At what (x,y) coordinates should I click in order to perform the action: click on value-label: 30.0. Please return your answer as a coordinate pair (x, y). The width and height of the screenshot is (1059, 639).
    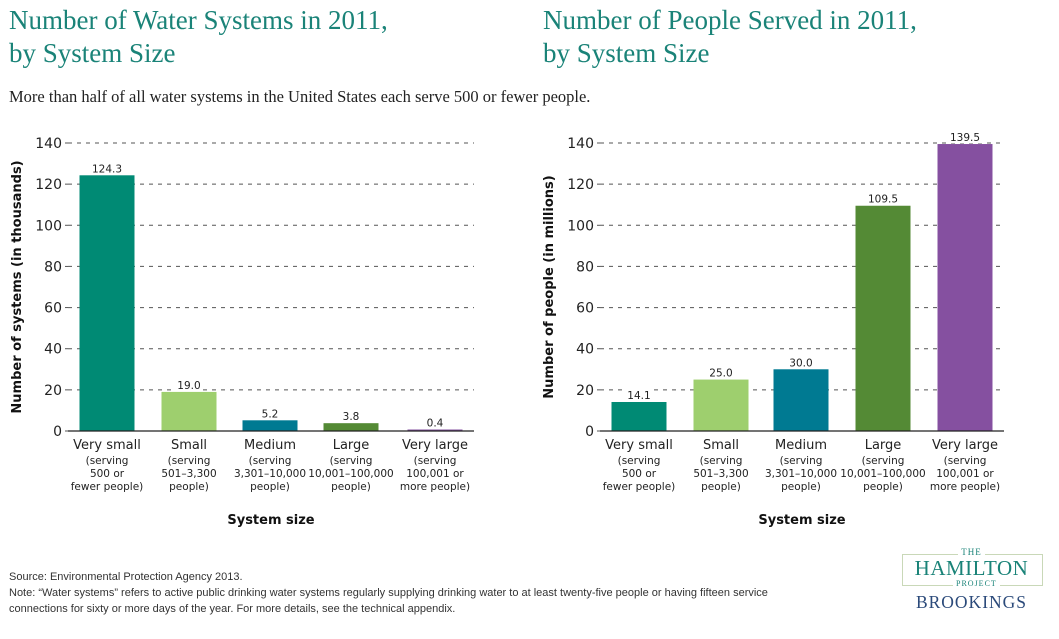
    Looking at the image, I should click on (800, 363).